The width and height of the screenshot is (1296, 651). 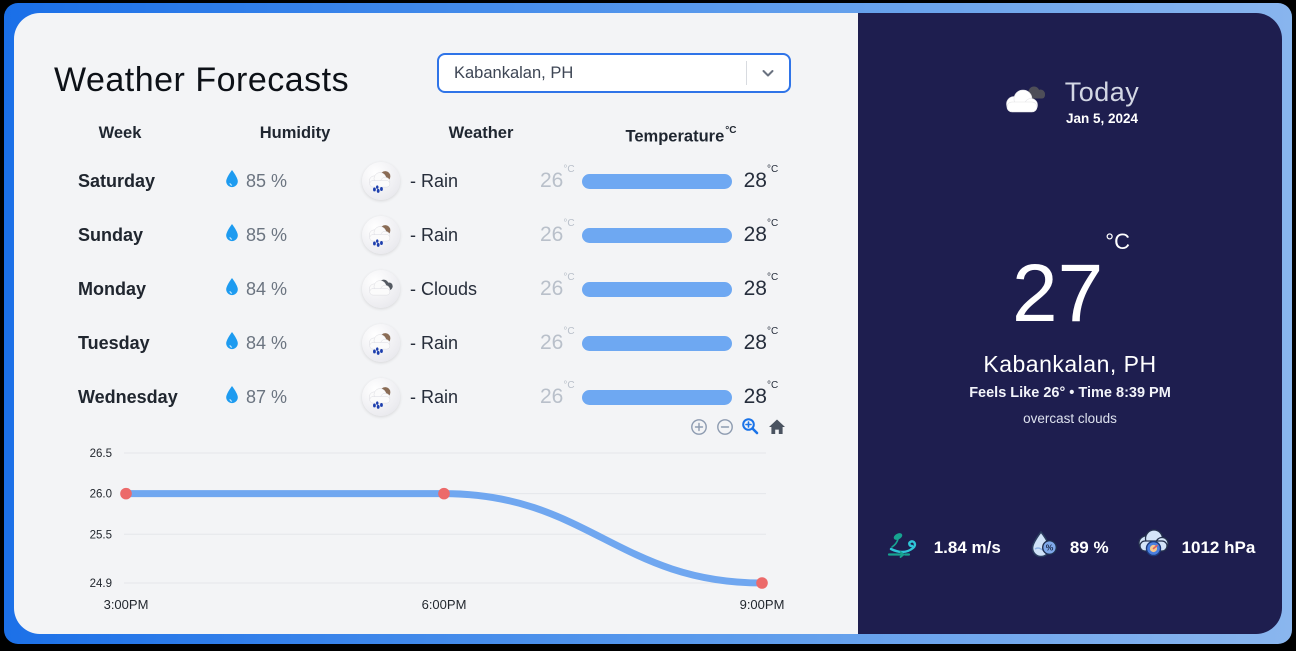 I want to click on zoom-selection-button, so click(x=750, y=426).